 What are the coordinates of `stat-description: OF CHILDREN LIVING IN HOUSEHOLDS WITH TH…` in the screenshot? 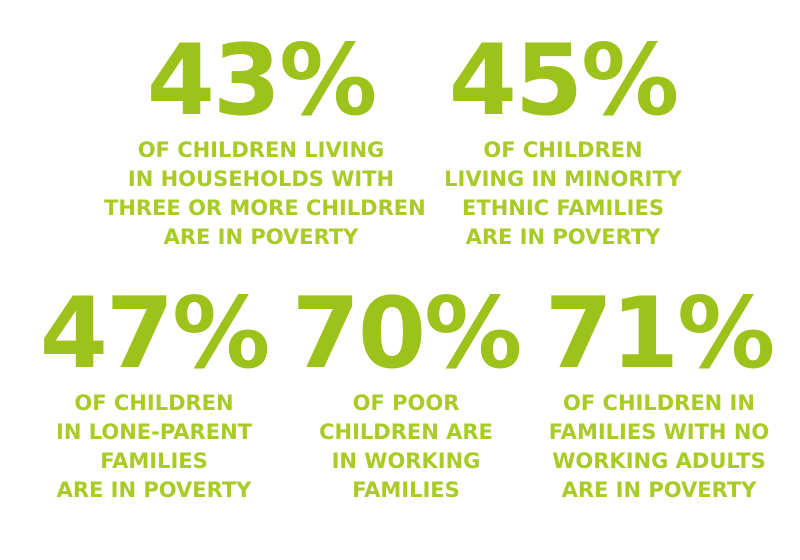 It's located at (265, 194).